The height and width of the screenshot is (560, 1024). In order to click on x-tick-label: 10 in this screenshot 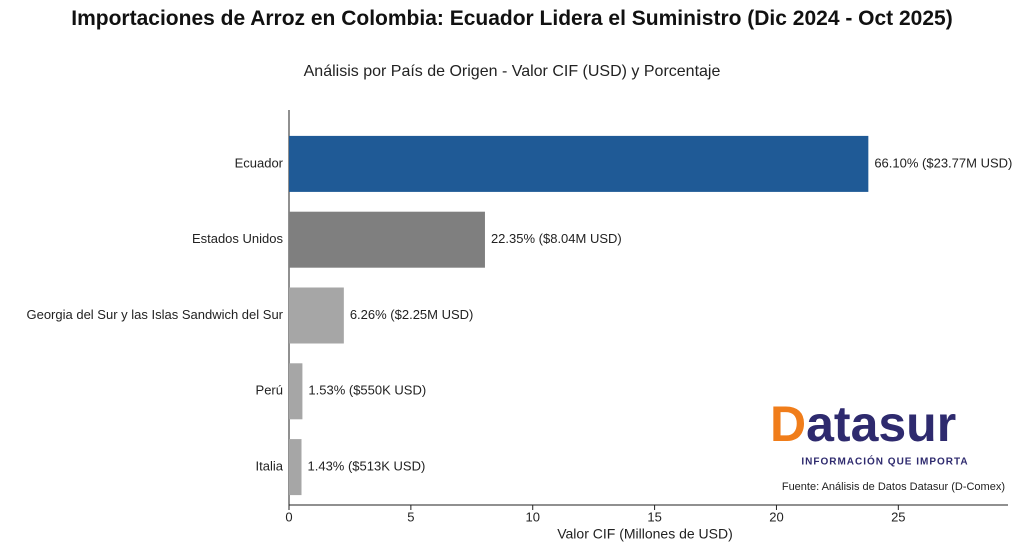, I will do `click(532, 516)`.